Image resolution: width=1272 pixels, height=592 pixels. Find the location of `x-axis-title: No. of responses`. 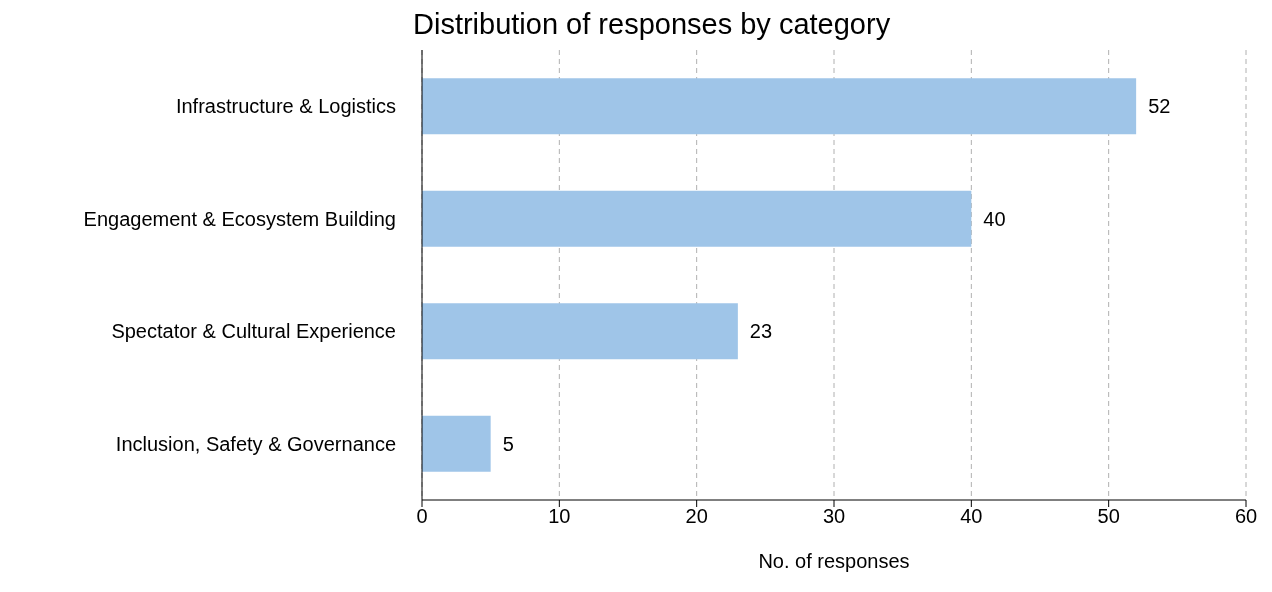

x-axis-title: No. of responses is located at coordinates (834, 561).